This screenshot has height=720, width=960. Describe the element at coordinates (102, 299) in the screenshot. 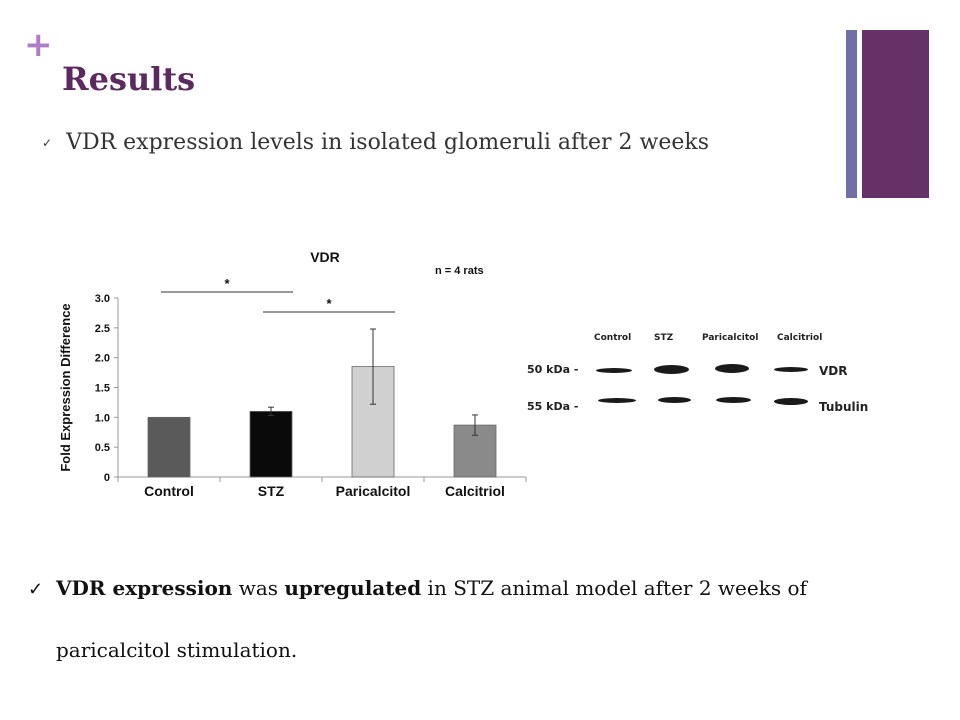

I see `y-tick-label: 3.0` at that location.